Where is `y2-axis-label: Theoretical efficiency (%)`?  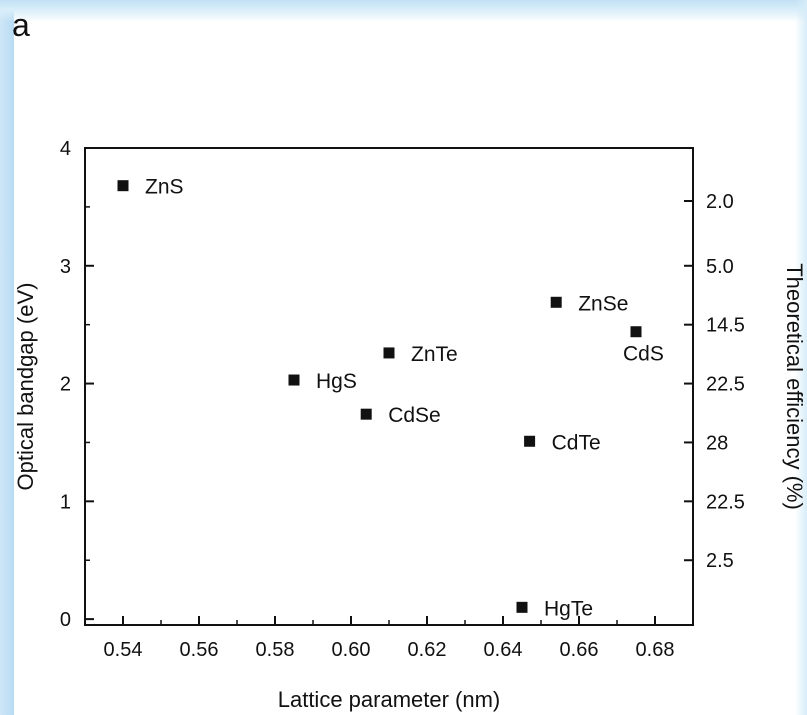
y2-axis-label: Theoretical efficiency (%) is located at coordinates (794, 386).